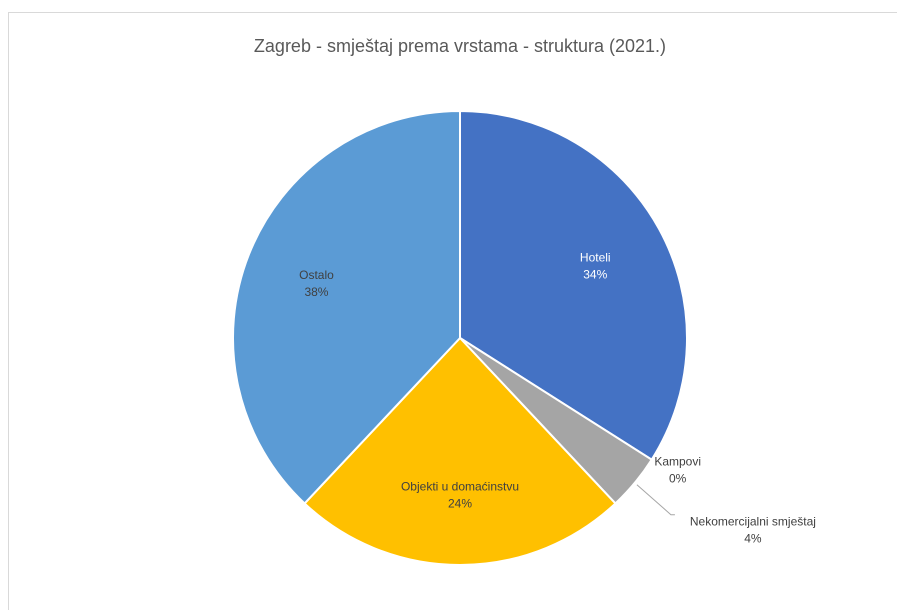  I want to click on category-label: Ostalo, so click(316, 275).